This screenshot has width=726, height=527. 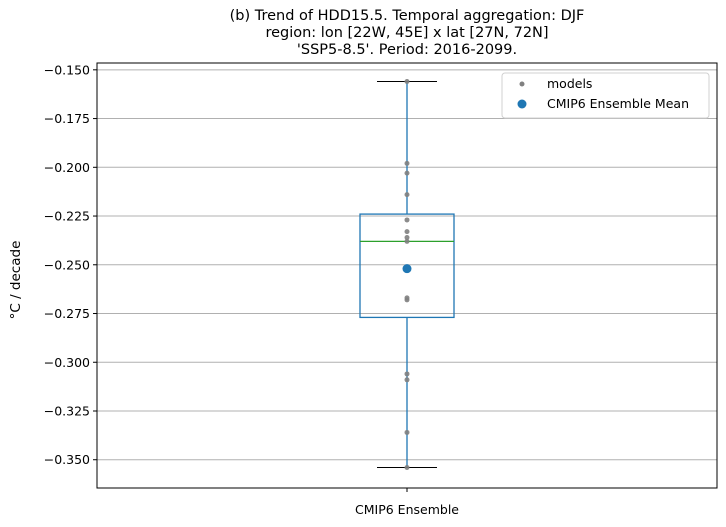 I want to click on legend: models CMIP6 Ensemble Mean, so click(x=605, y=95).